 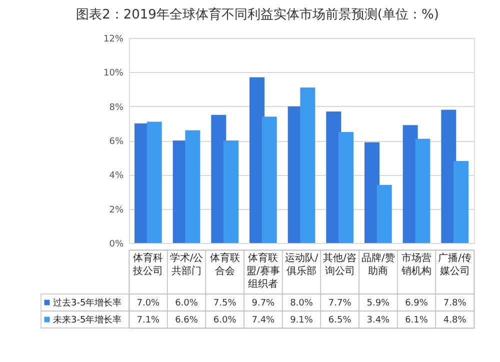 I want to click on x-tick-label: 运动队/俱乐部, so click(x=301, y=264).